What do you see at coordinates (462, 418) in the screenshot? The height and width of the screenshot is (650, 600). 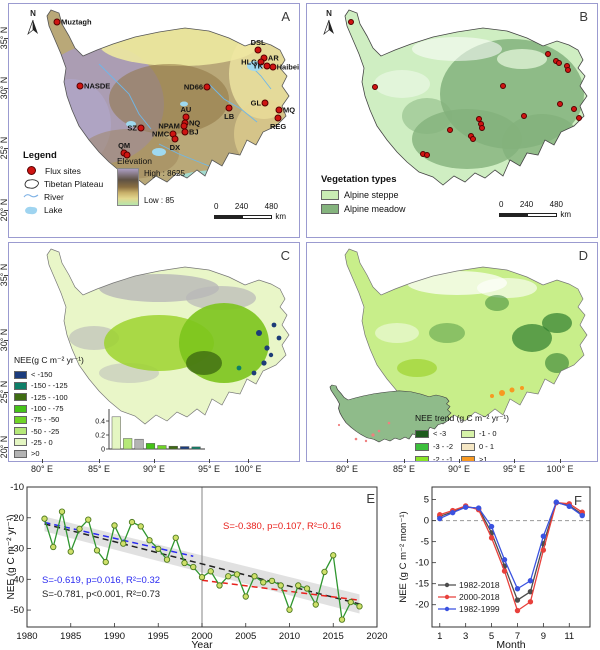 I see `legend-d-title: NEE trend (g C m⁻² yr⁻¹)` at bounding box center [462, 418].